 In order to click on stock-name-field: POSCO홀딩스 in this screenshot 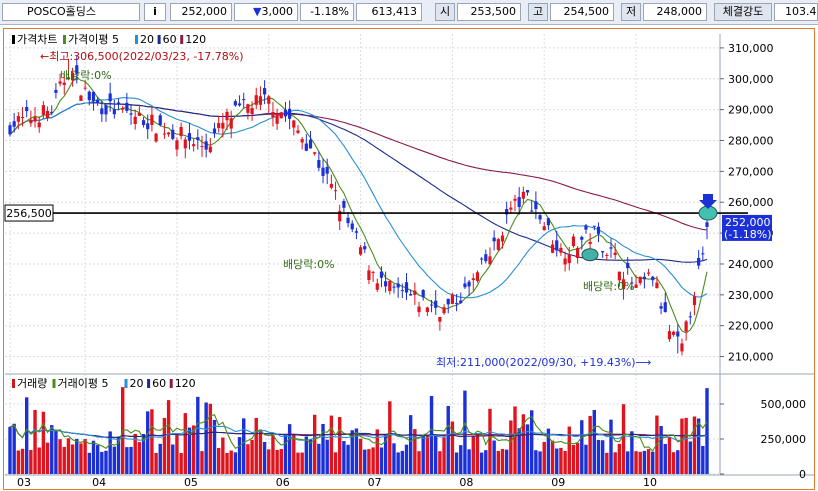, I will do `click(71, 12)`.